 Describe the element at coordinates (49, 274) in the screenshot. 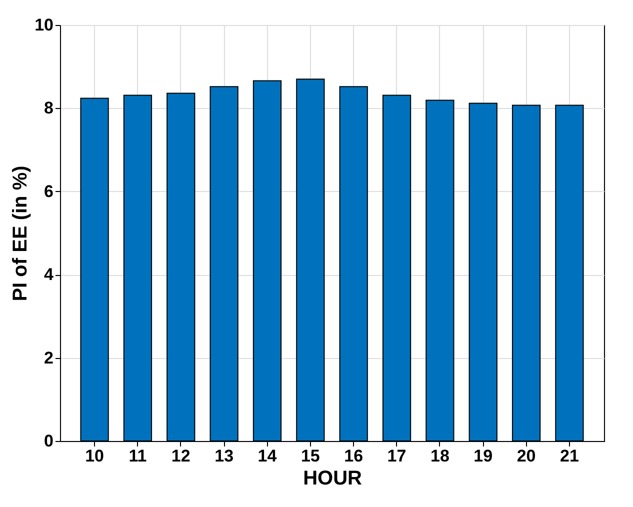

I see `y-tick-label: 4` at that location.